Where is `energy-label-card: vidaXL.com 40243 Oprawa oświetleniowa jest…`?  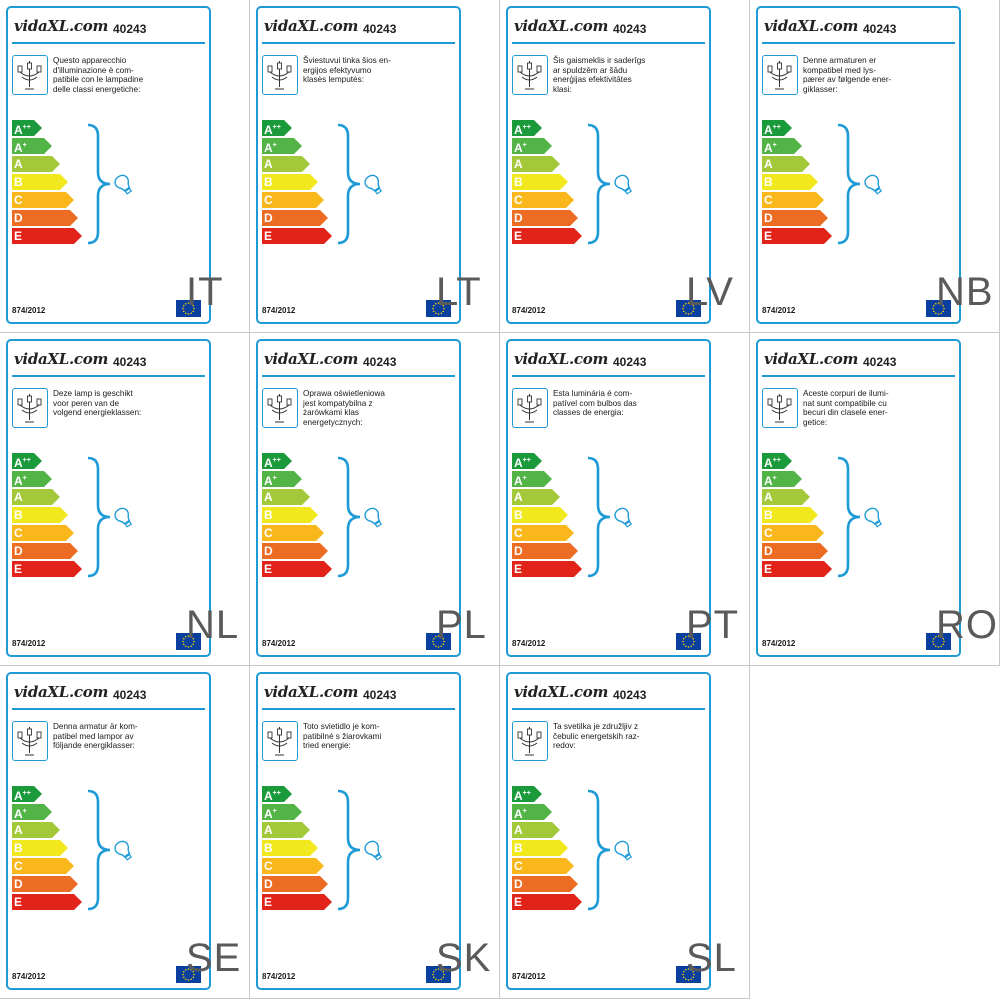
energy-label-card: vidaXL.com 40243 Oprawa oświetleniowa jest… is located at coordinates (358, 498).